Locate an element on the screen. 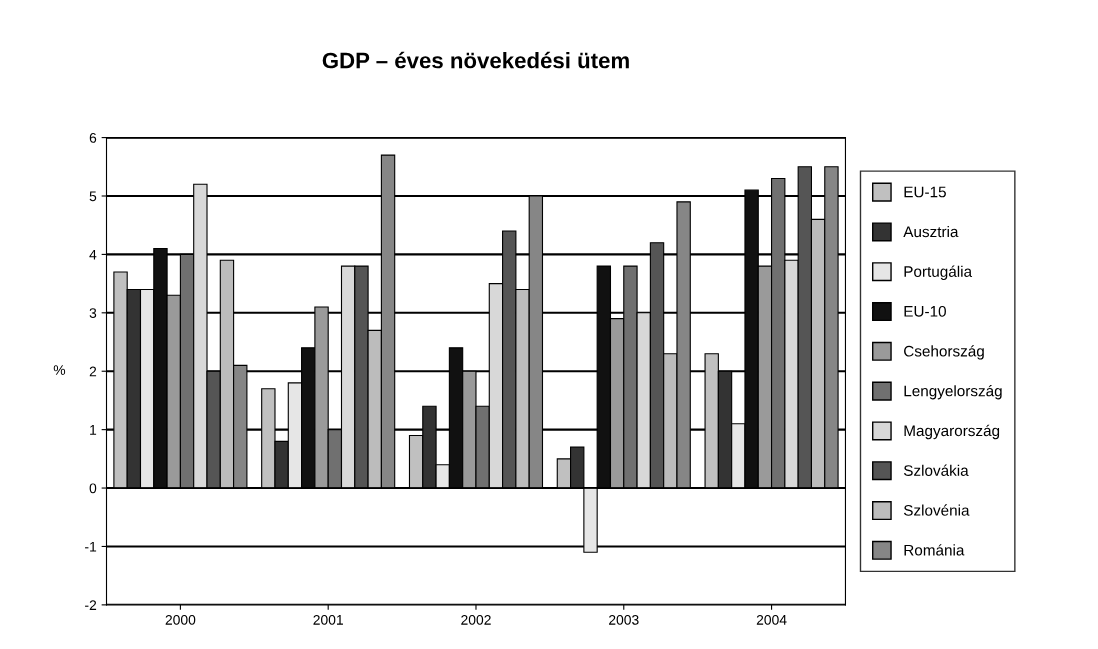  chart-title: GDP – éves növekedési ütem is located at coordinates (475, 60).